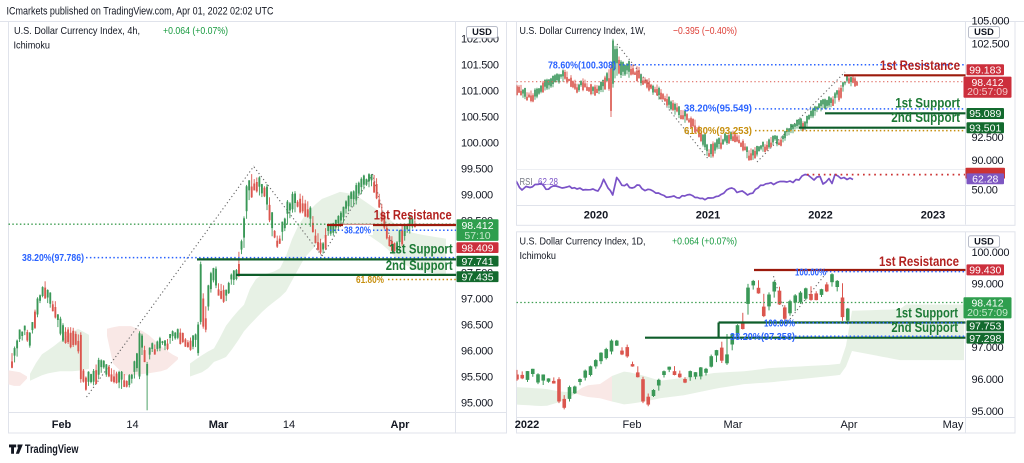 This screenshot has width=1024, height=463. What do you see at coordinates (52, 449) in the screenshot?
I see `svg-text: TradingView` at bounding box center [52, 449].